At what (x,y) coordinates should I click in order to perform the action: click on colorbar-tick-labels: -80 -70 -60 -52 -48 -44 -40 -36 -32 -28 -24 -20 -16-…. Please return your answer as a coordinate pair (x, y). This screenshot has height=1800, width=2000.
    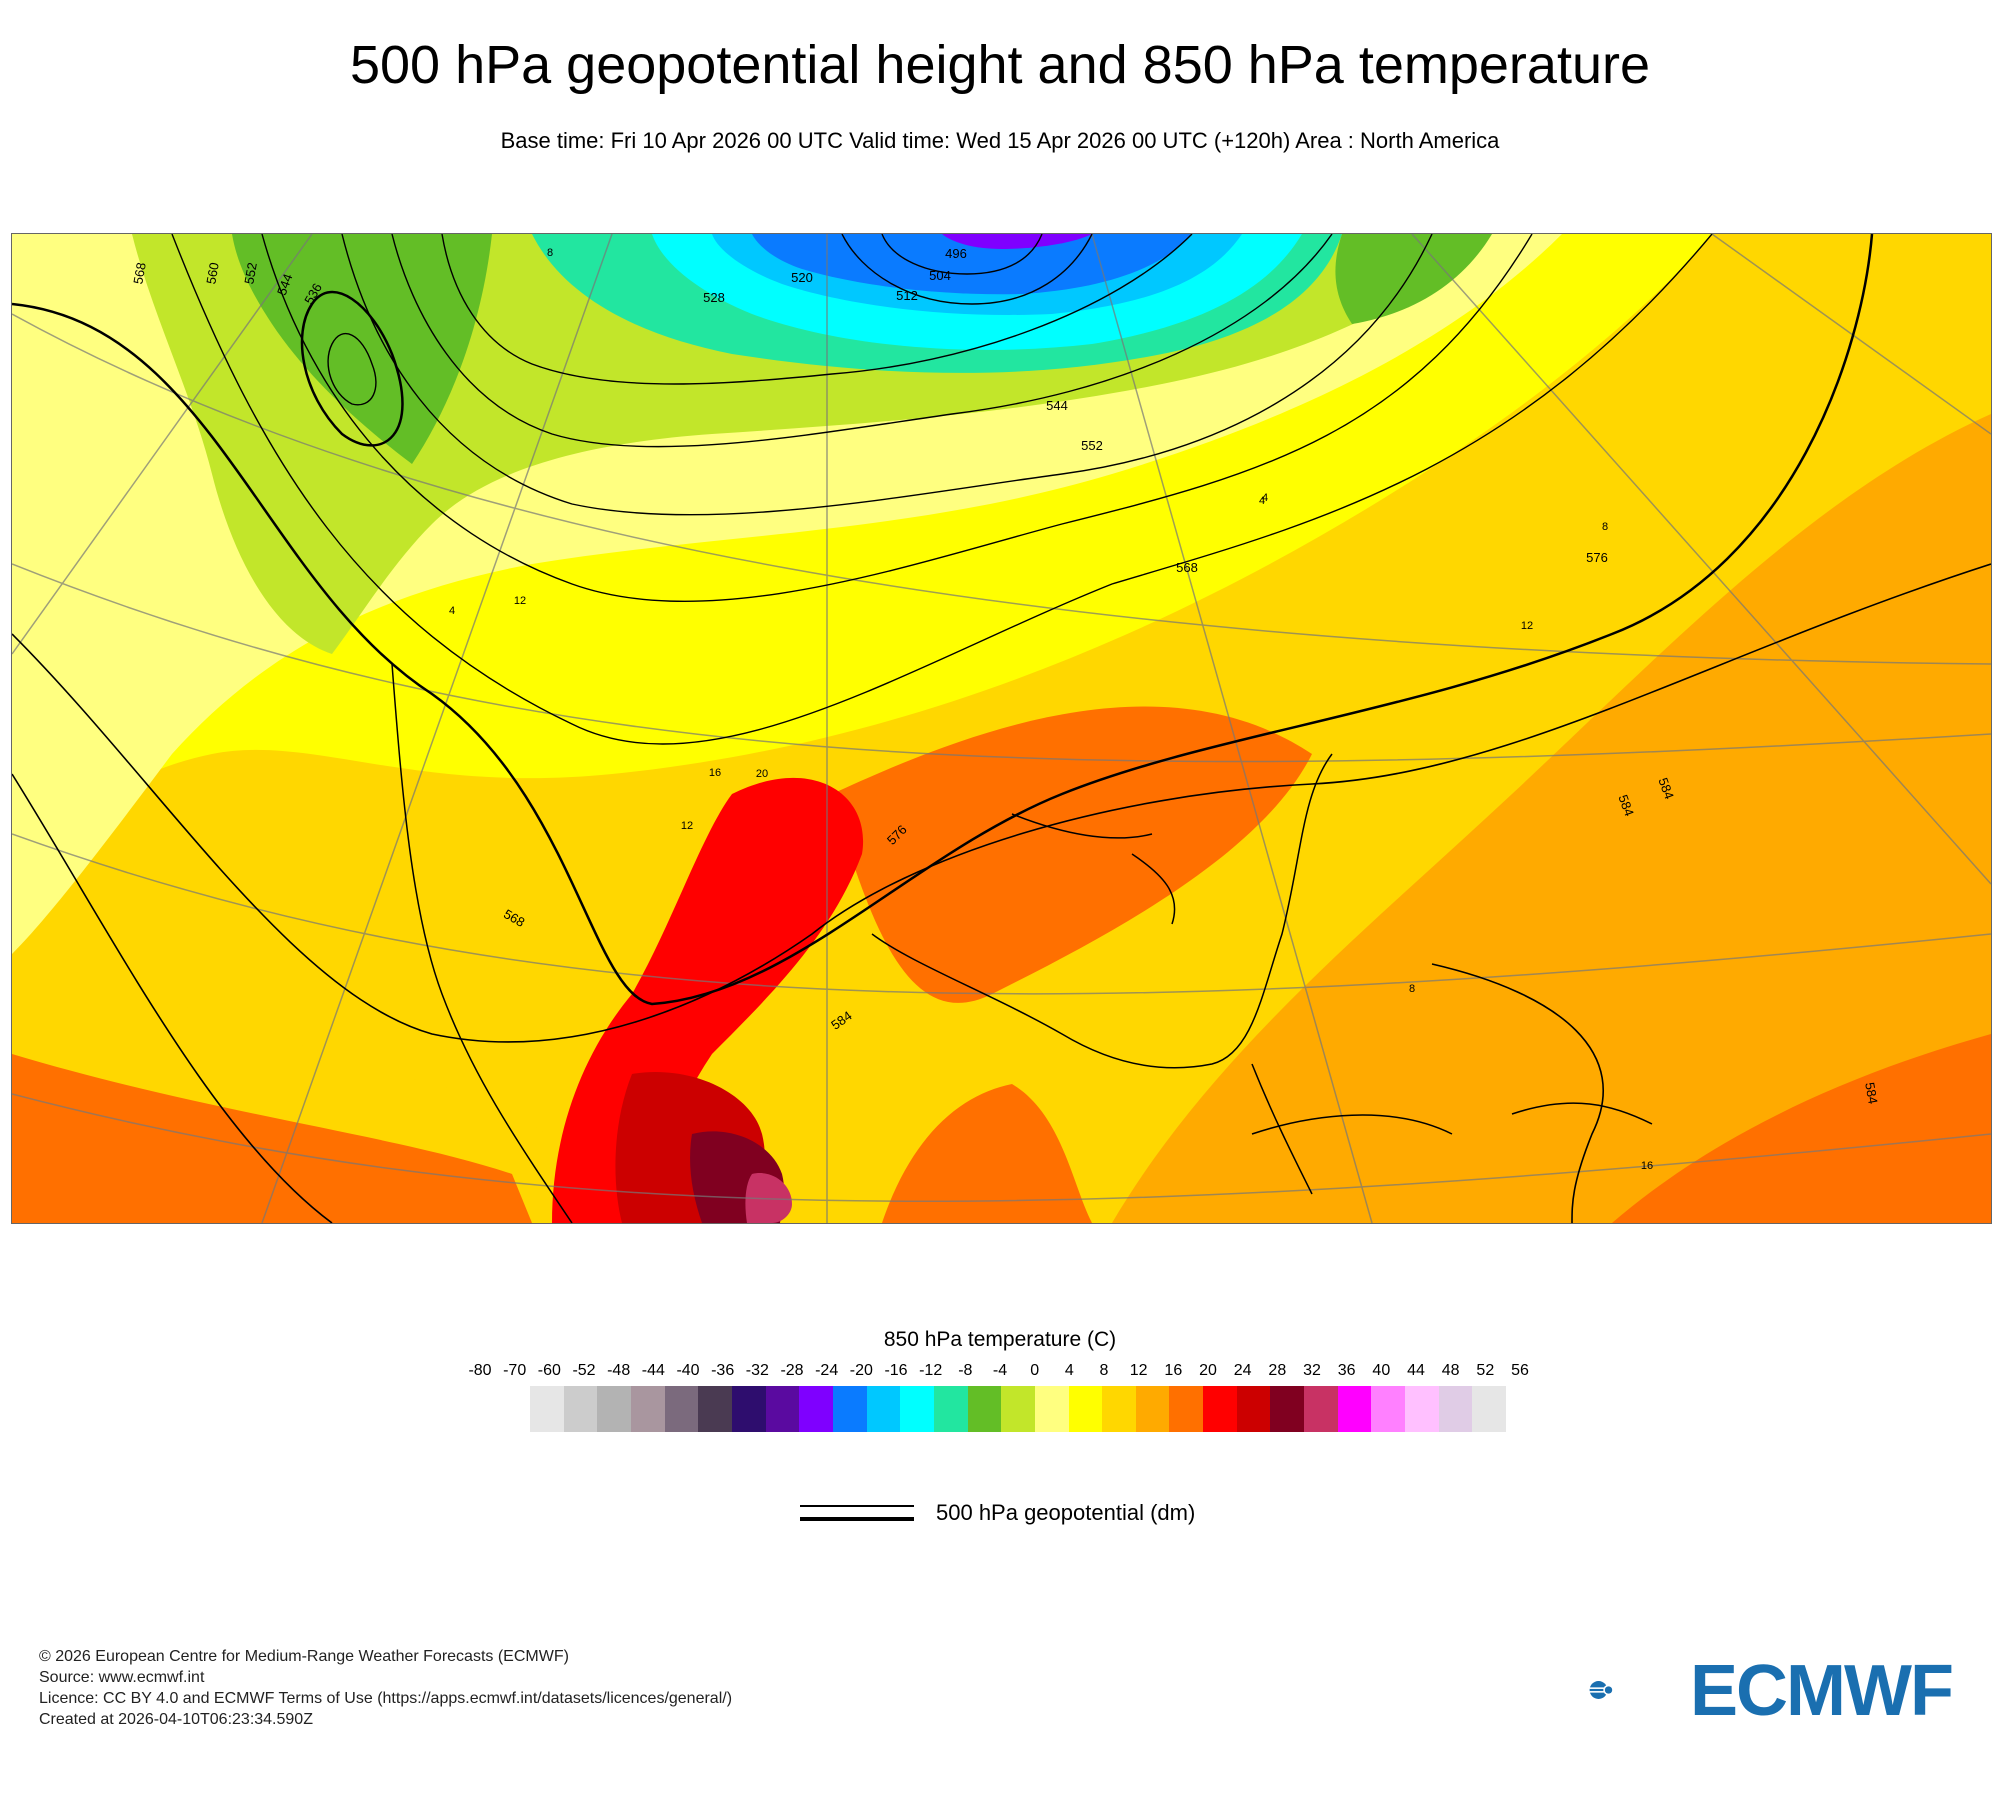
    Looking at the image, I should click on (998, 1373).